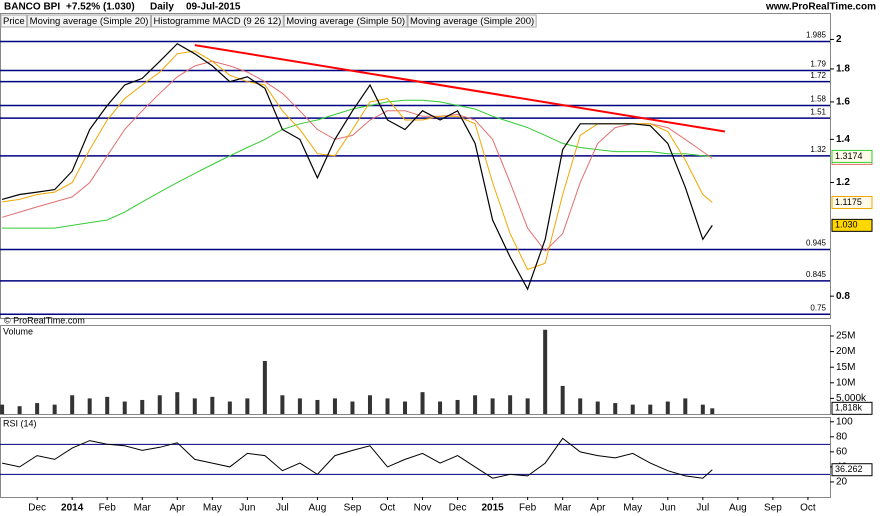 The width and height of the screenshot is (880, 516). Describe the element at coordinates (845, 351) in the screenshot. I see `y-tick-label: 20M` at that location.